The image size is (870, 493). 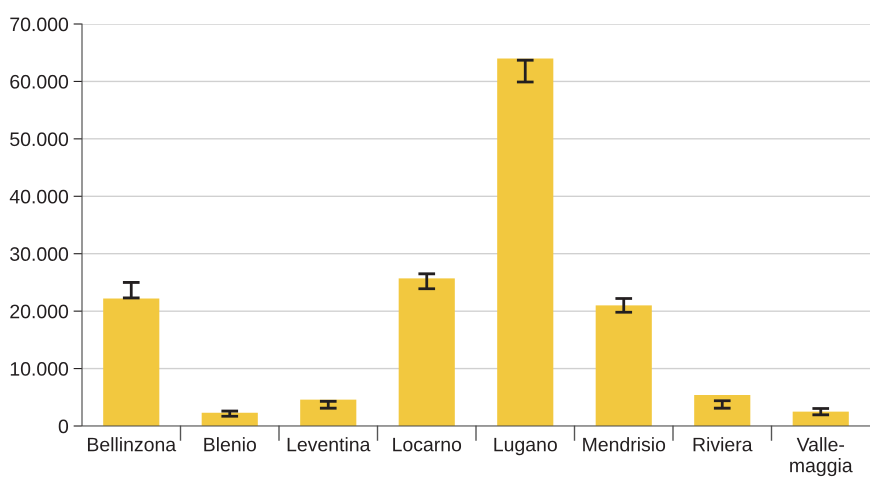 I want to click on y-tick-label: 60.000, so click(x=39, y=81).